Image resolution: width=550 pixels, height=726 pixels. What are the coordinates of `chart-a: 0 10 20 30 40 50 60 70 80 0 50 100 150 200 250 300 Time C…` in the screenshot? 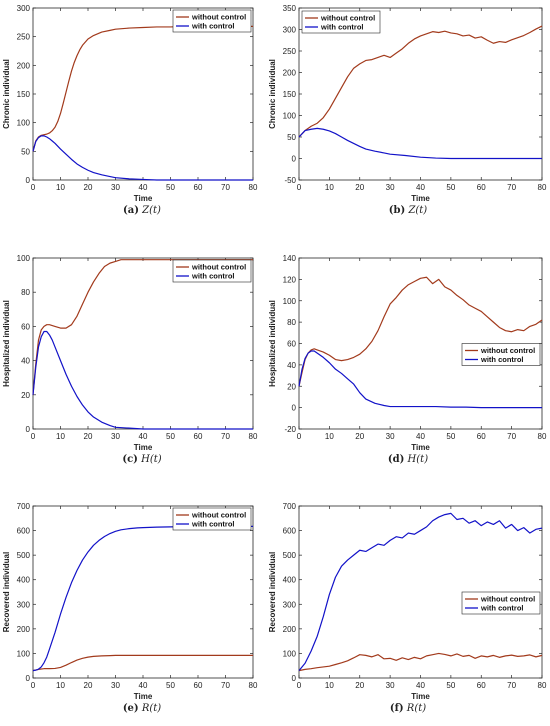 It's located at (130, 103).